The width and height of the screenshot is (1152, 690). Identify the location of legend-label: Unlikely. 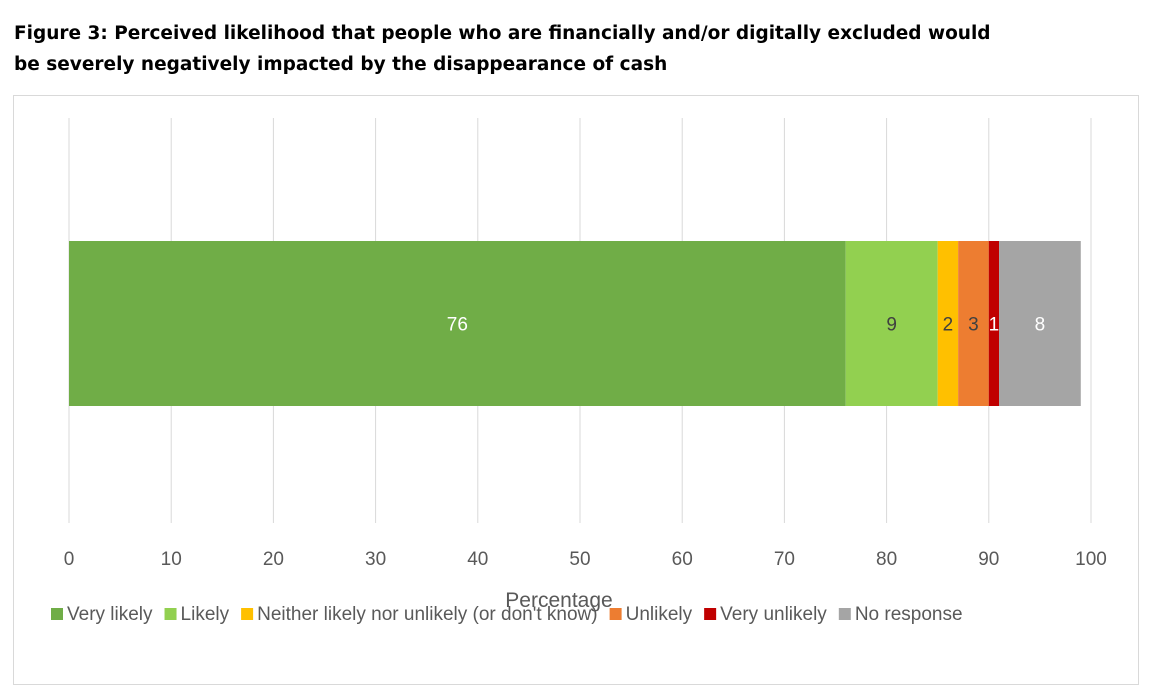
(659, 614).